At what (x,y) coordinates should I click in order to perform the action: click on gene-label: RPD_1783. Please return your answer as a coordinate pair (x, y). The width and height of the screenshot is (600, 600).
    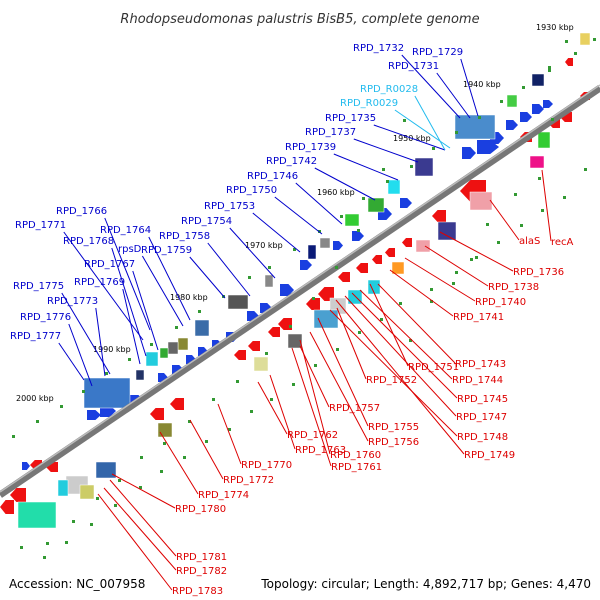
    Looking at the image, I should click on (197, 591).